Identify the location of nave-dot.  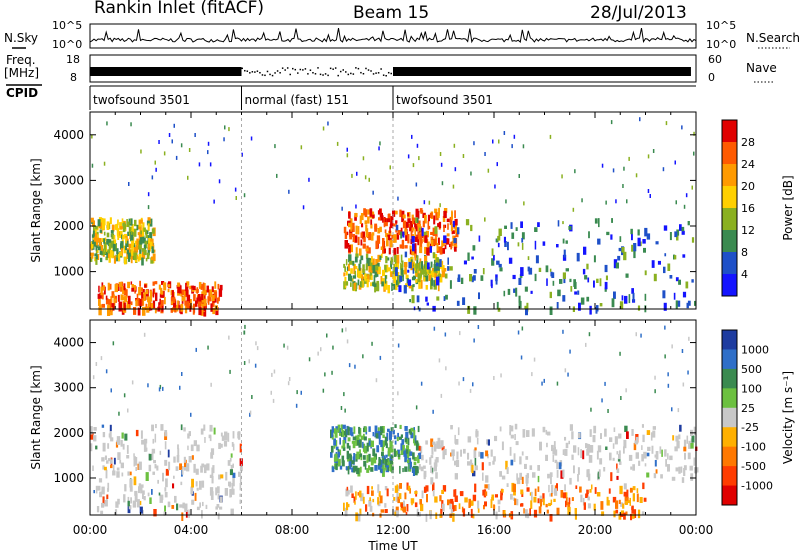
(270, 74).